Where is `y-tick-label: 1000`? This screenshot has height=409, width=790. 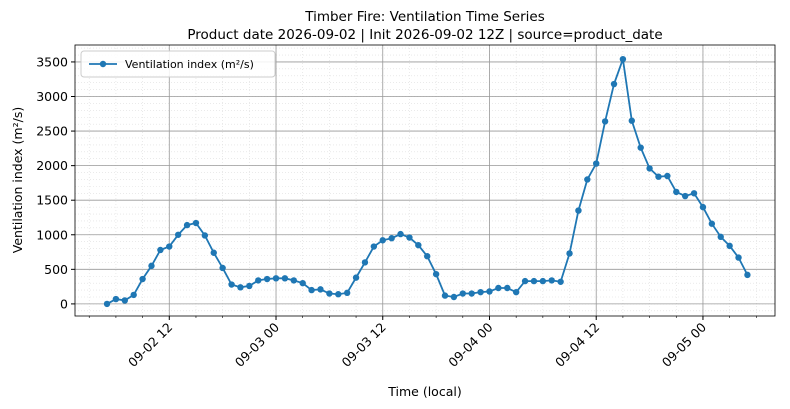 y-tick-label: 1000 is located at coordinates (52, 234).